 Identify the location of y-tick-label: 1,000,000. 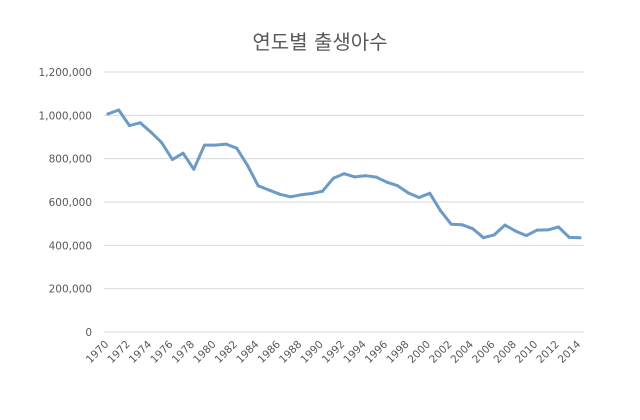
(65, 116).